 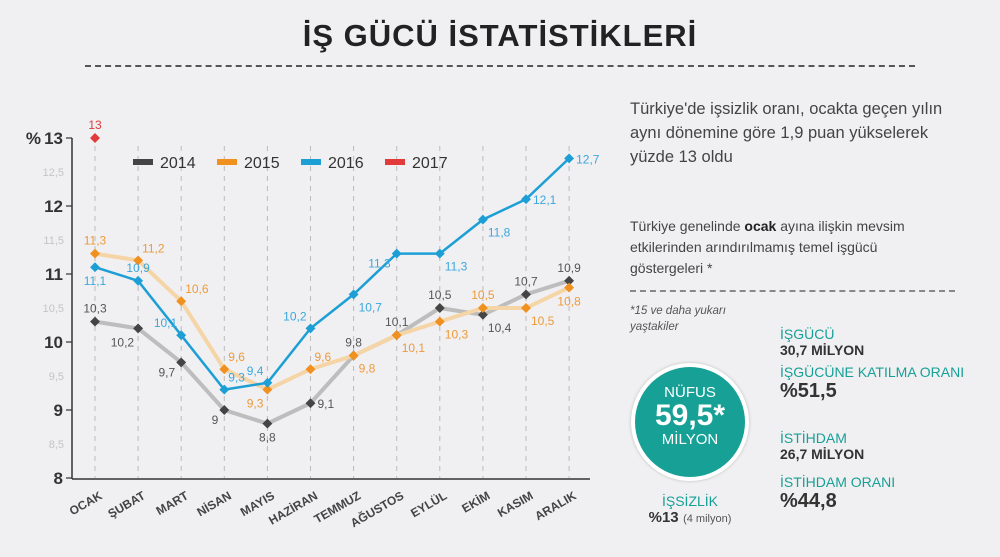 I want to click on legend-swatch-2017, so click(x=395, y=162).